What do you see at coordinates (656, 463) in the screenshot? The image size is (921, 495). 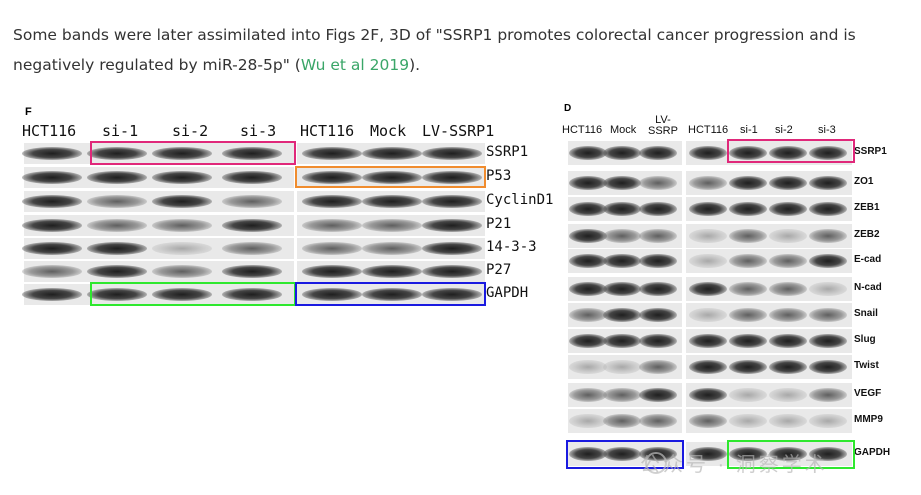 I see `wechat-icon` at bounding box center [656, 463].